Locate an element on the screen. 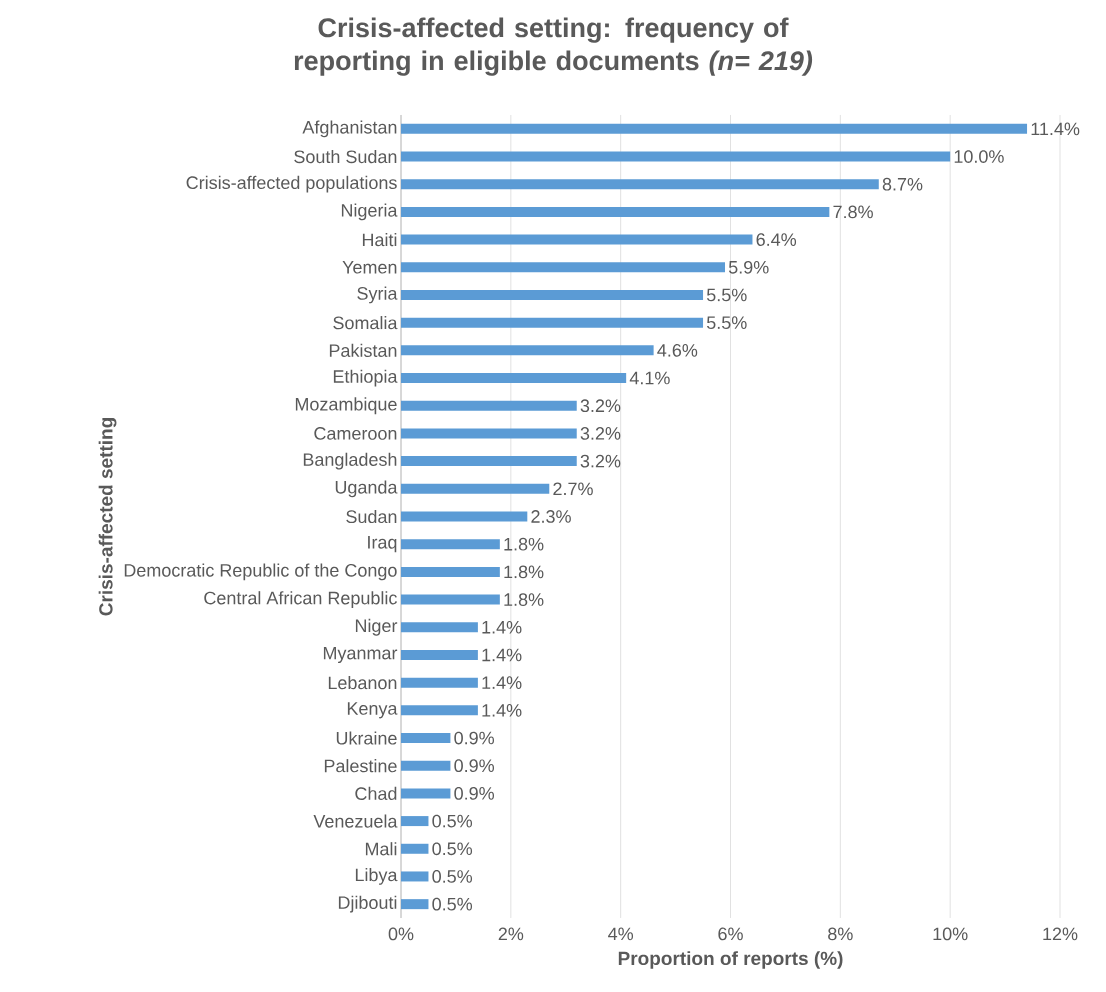  y-tick-label: Kenya is located at coordinates (372, 710).